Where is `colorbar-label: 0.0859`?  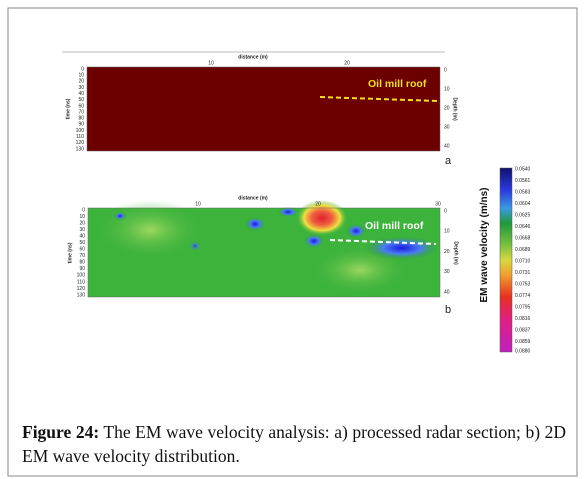
colorbar-label: 0.0859 is located at coordinates (523, 342).